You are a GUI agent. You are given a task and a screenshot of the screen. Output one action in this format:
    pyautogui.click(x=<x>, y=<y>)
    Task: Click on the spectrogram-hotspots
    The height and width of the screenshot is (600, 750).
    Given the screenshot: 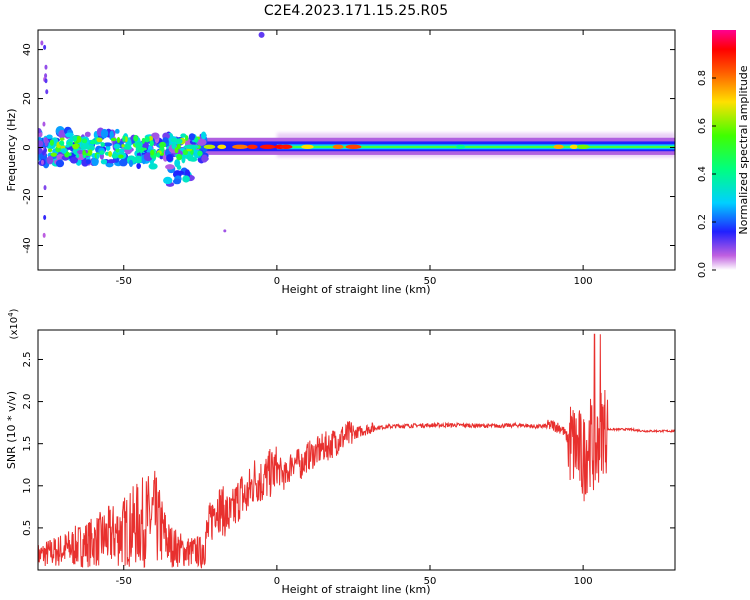 What is the action you would take?
    pyautogui.click(x=386, y=147)
    